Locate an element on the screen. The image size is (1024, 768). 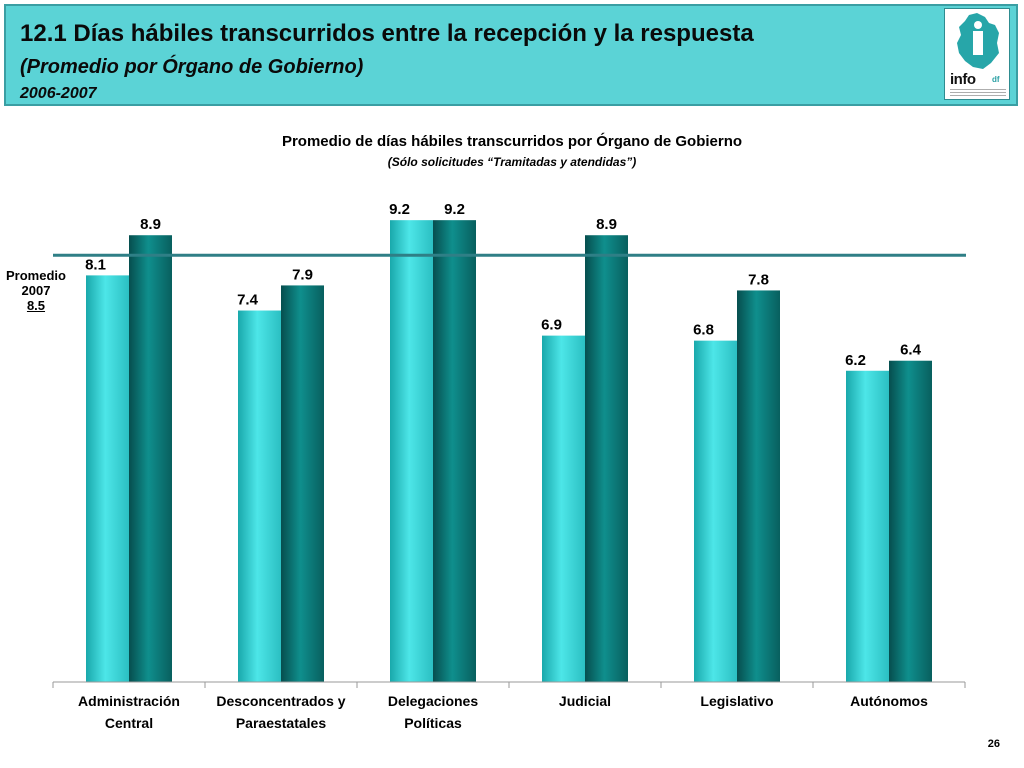
category-label: Legislativo is located at coordinates (736, 701).